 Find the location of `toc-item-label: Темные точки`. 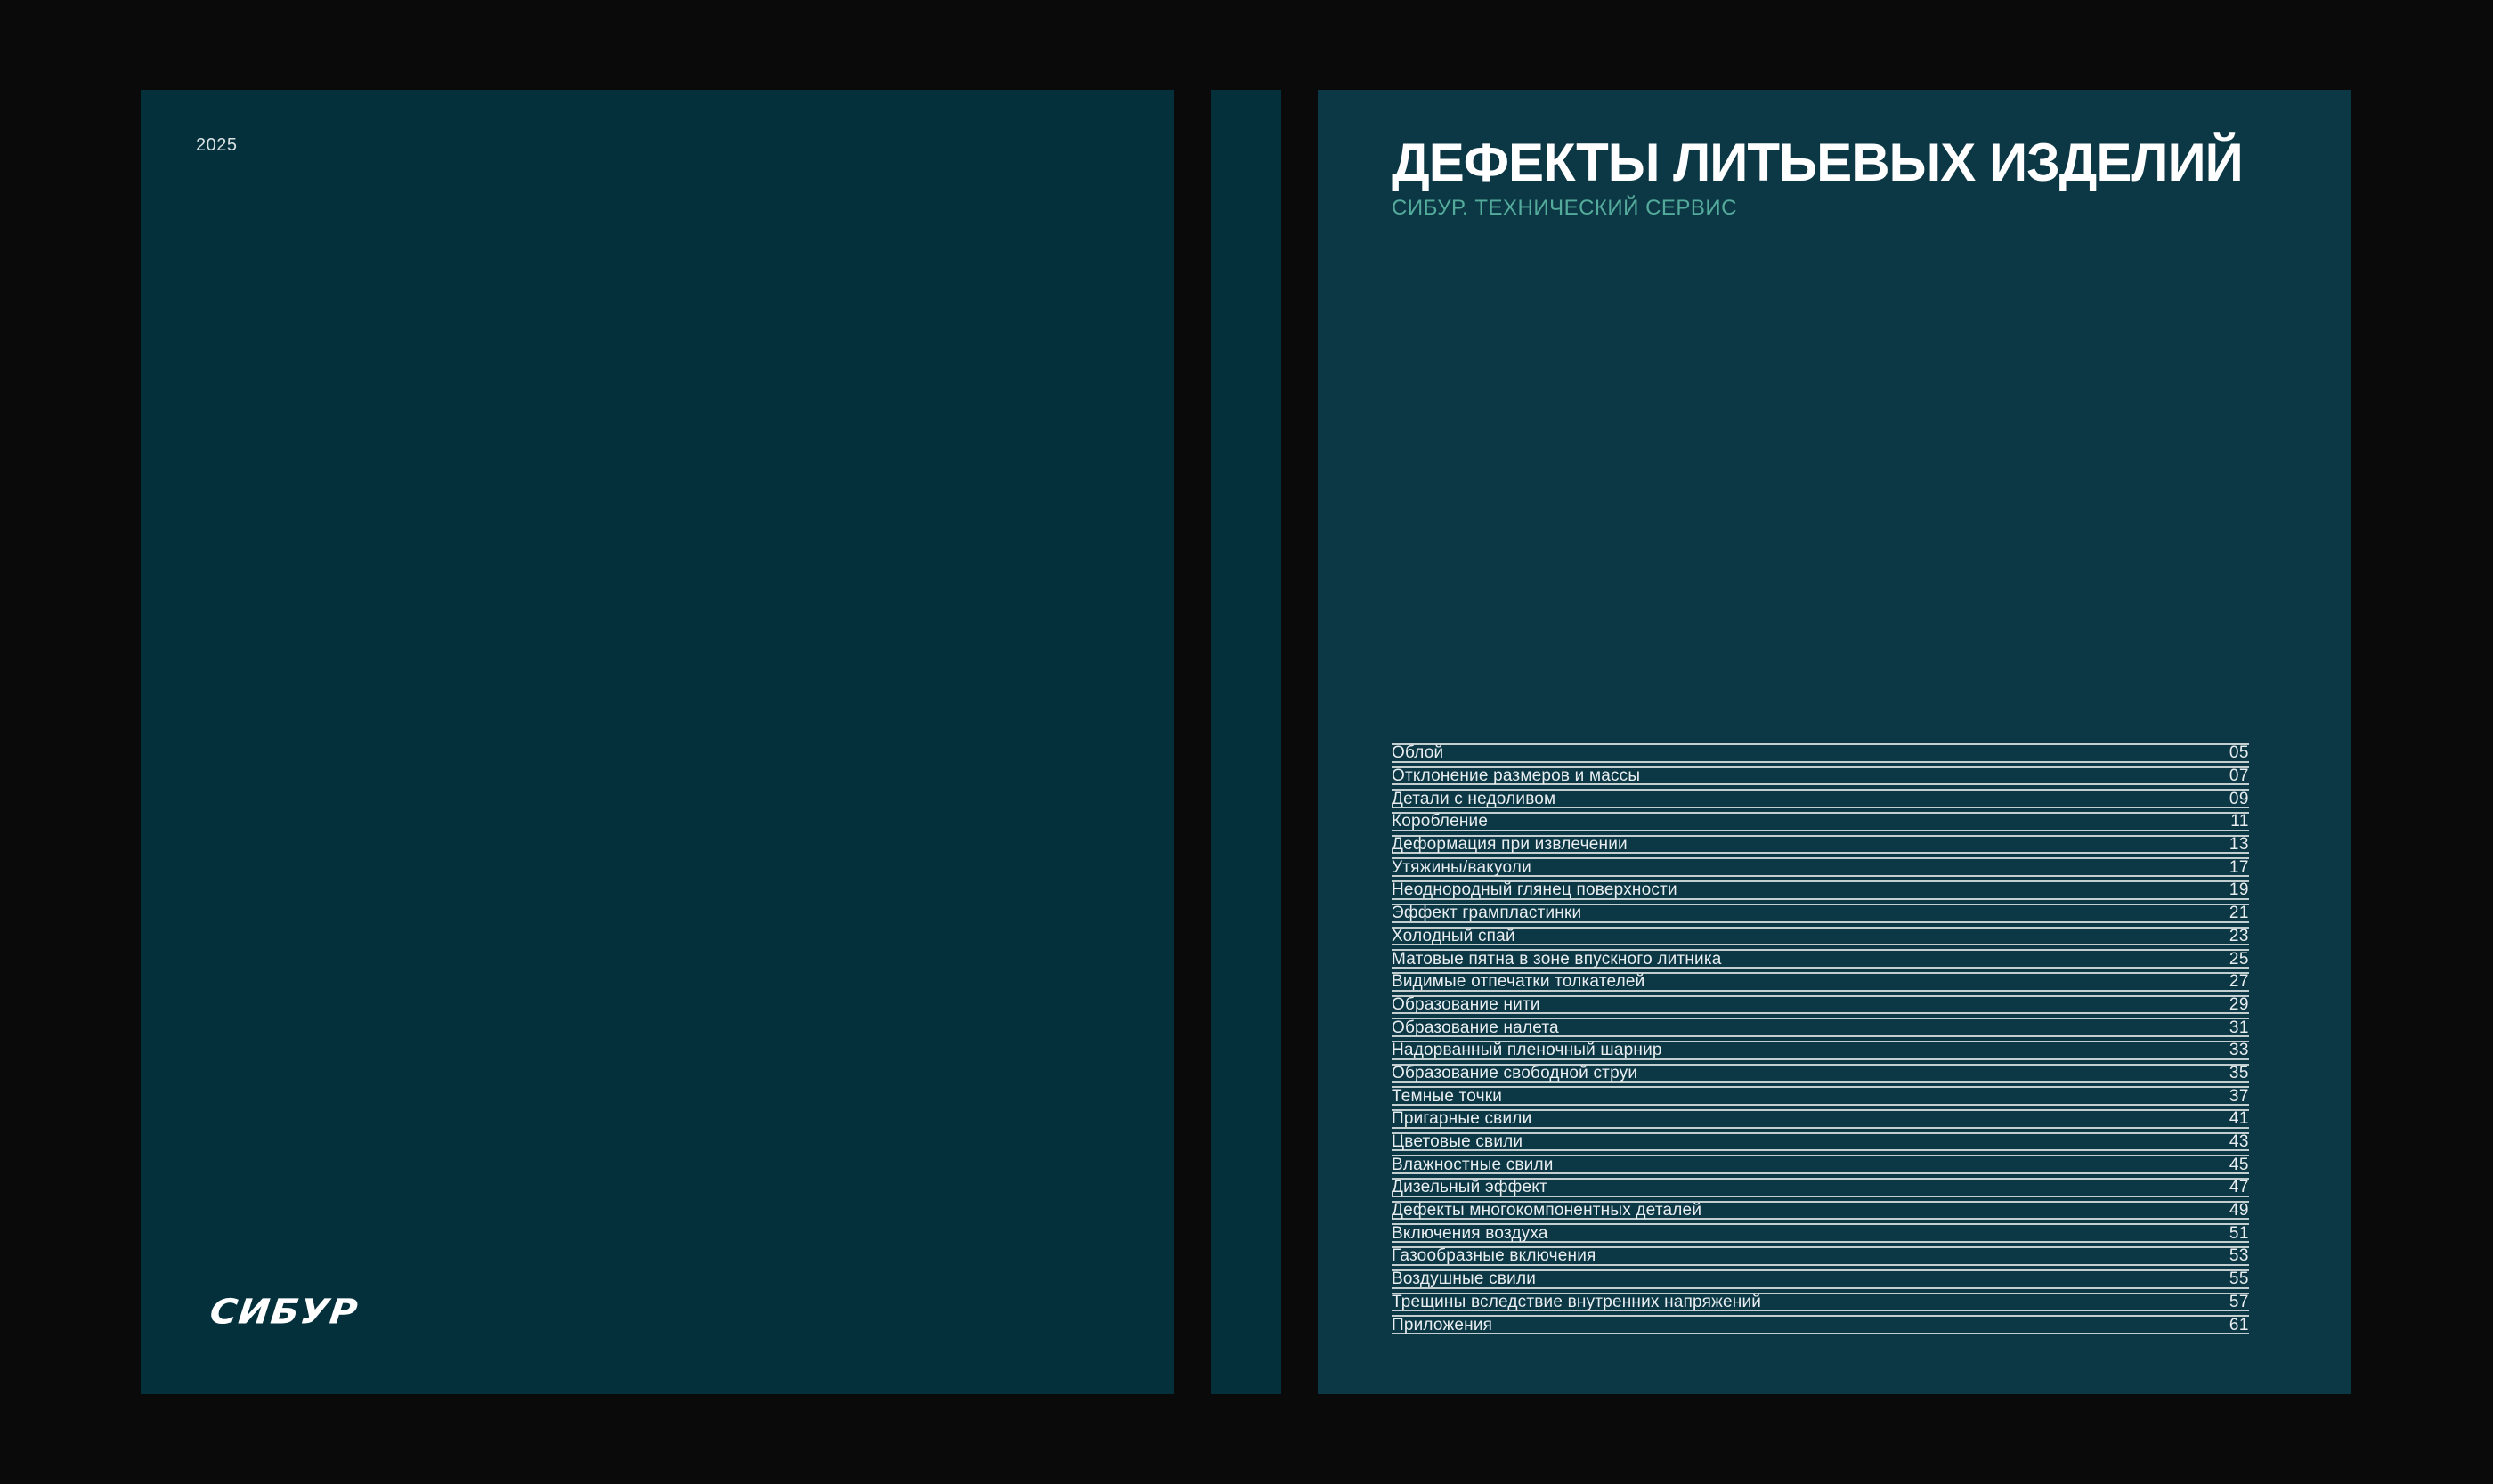

toc-item-label: Темные точки is located at coordinates (1447, 1096).